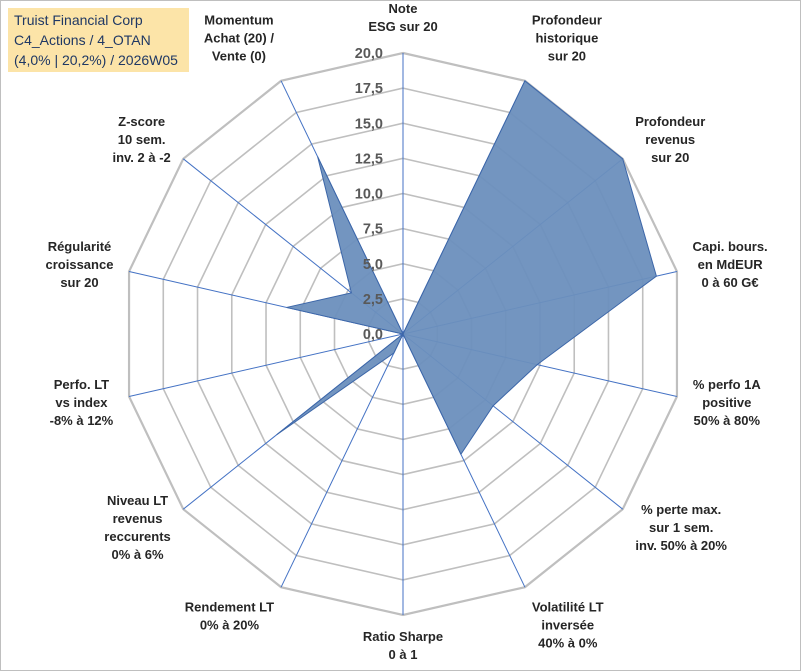 This screenshot has height=671, width=801. What do you see at coordinates (403, 8) in the screenshot?
I see `category-label-line: Note` at bounding box center [403, 8].